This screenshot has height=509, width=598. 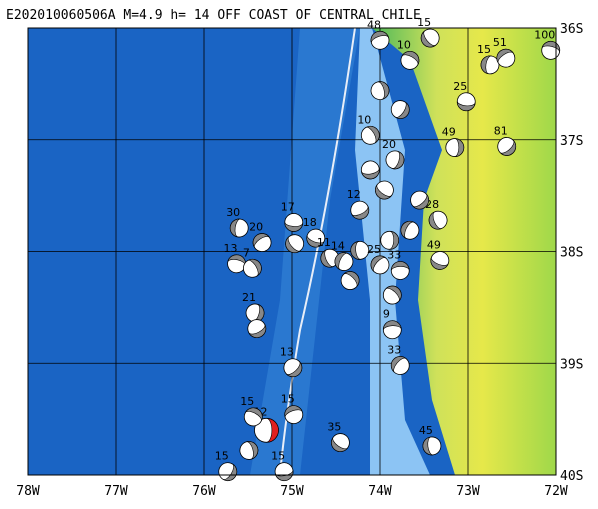 What do you see at coordinates (204, 491) in the screenshot?
I see `lon-label: 76W` at bounding box center [204, 491].